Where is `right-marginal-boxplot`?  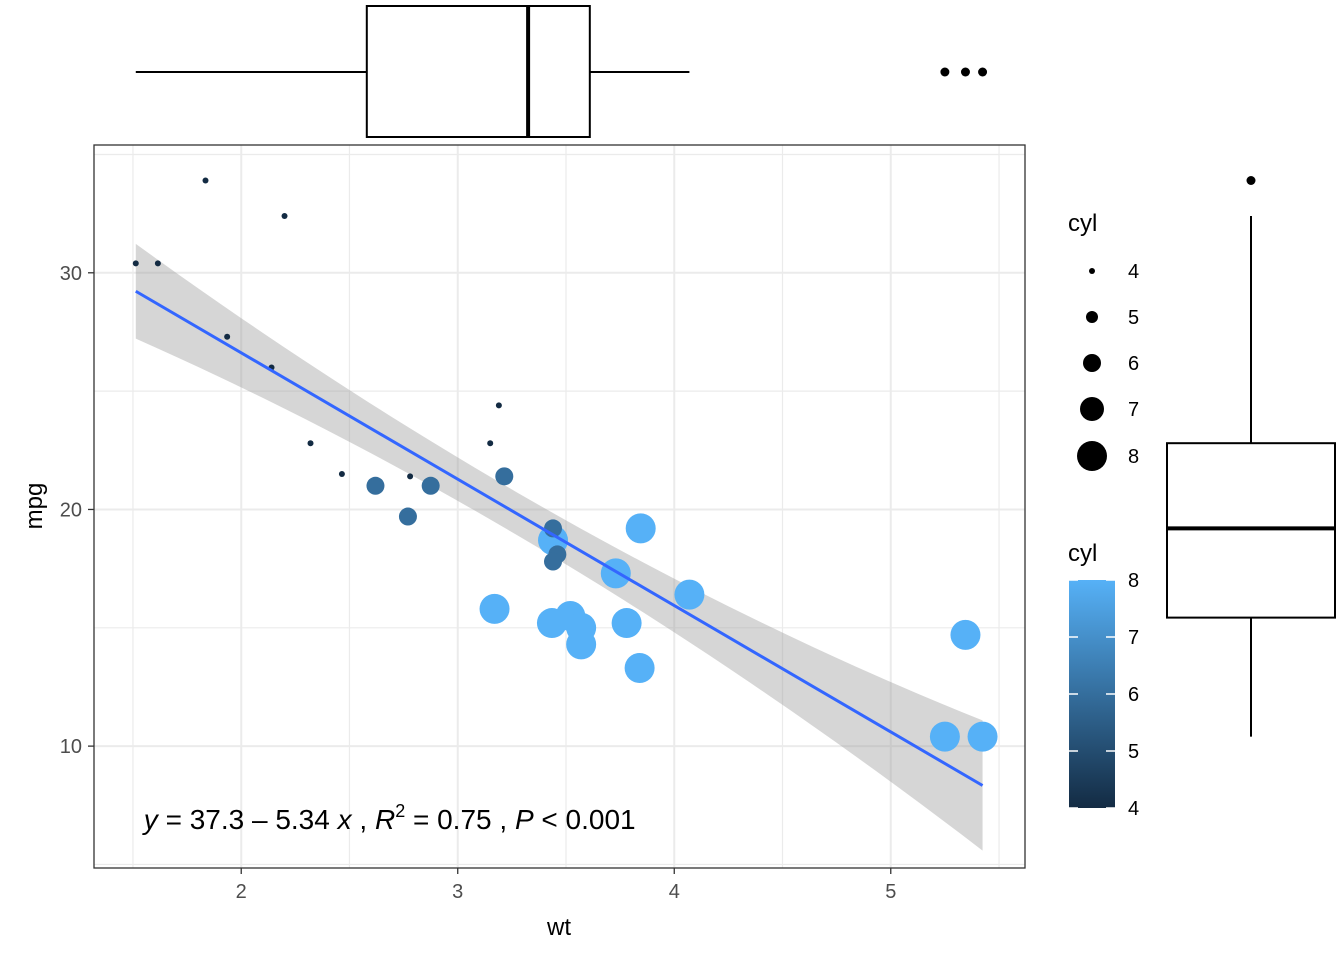
right-marginal-boxplot is located at coordinates (1251, 456).